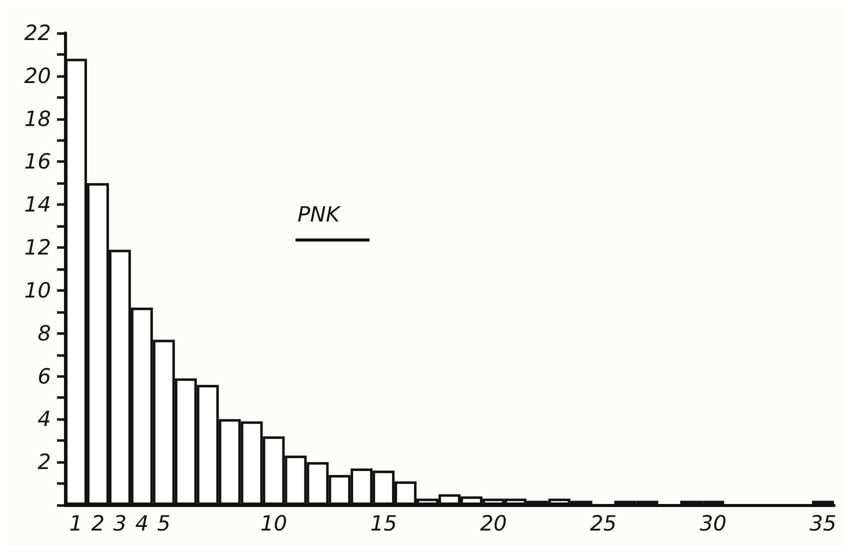 This screenshot has height=553, width=852. What do you see at coordinates (98, 524) in the screenshot?
I see `x-tick-label: 2` at bounding box center [98, 524].